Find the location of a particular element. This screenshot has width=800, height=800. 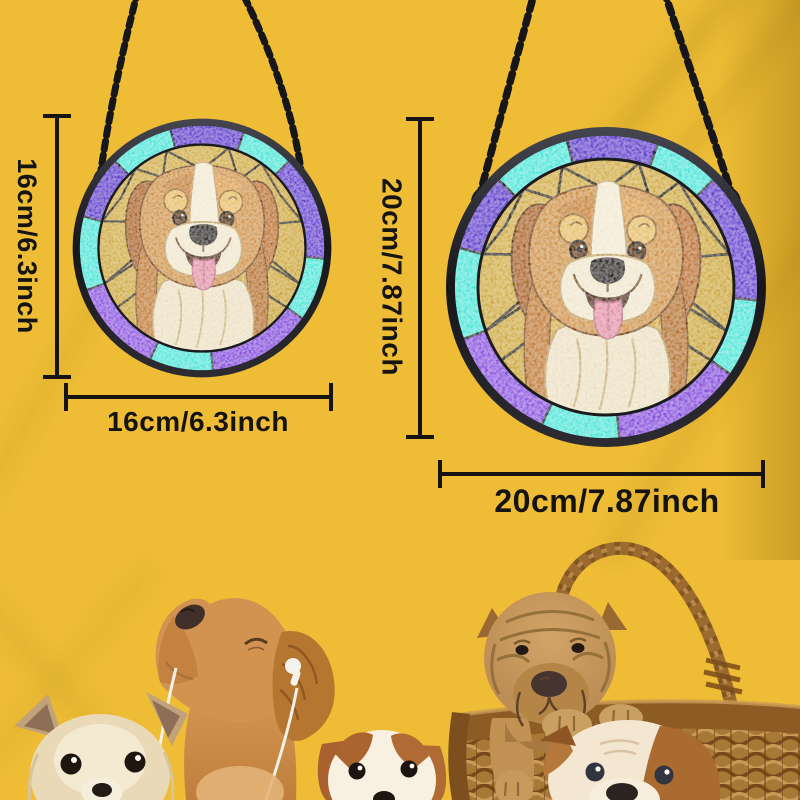

small-width-label: 16cm/6.3inch is located at coordinates (198, 421).